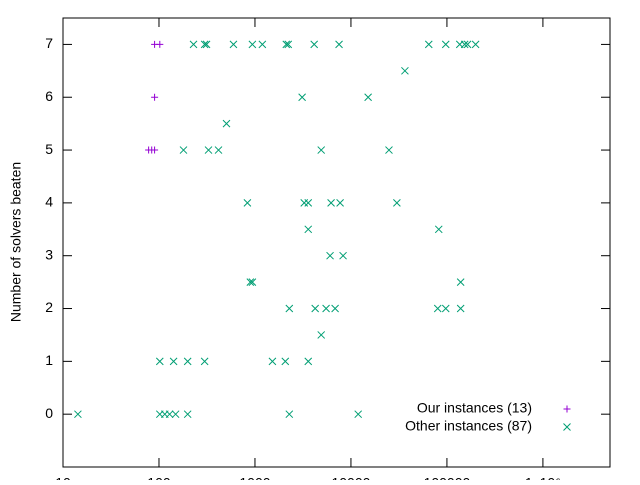 The width and height of the screenshot is (640, 485). Describe the element at coordinates (16, 242) in the screenshot. I see `y-axis-label: Number of solvers beaten` at that location.